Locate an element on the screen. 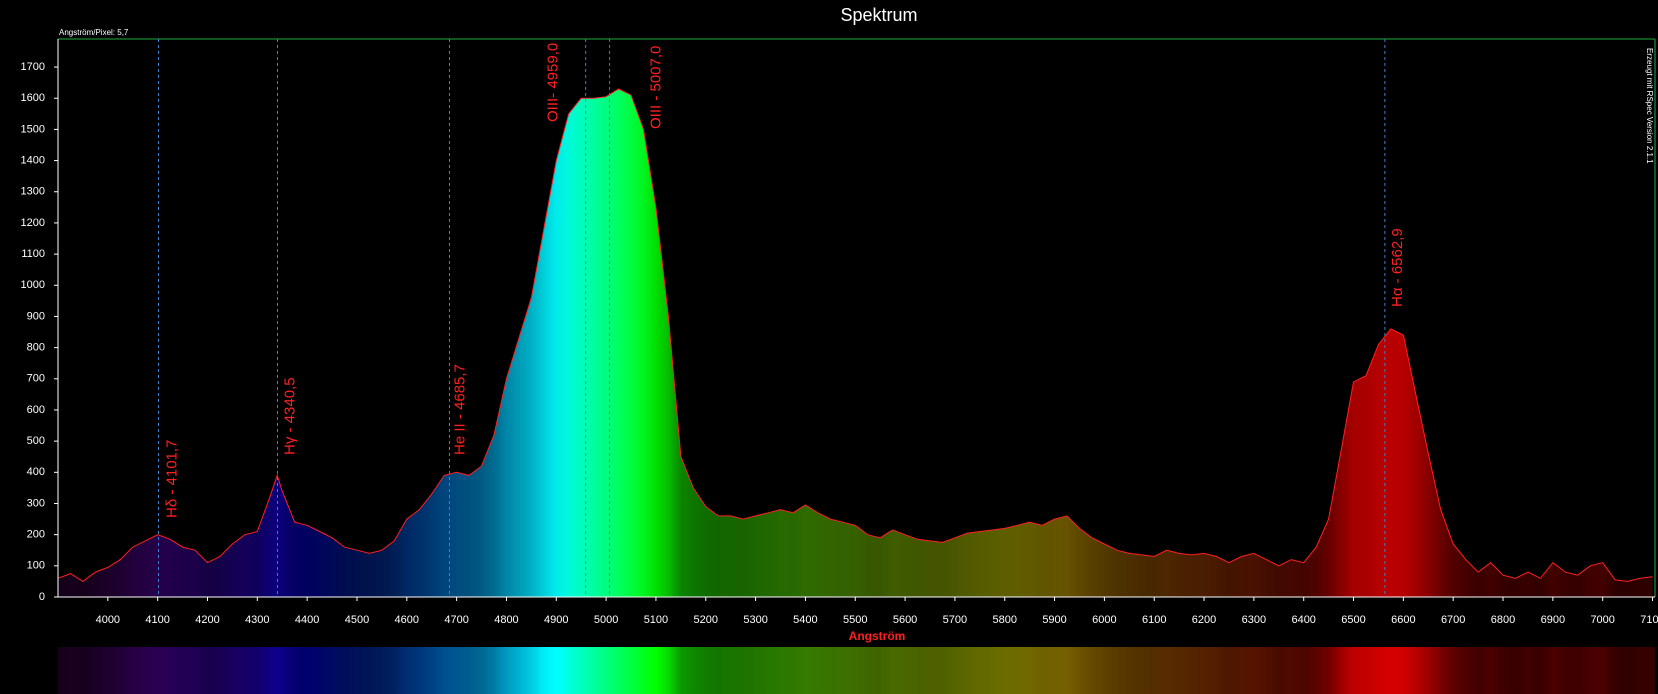 This screenshot has height=694, width=1658. y-tick-label: 100 is located at coordinates (36, 566).